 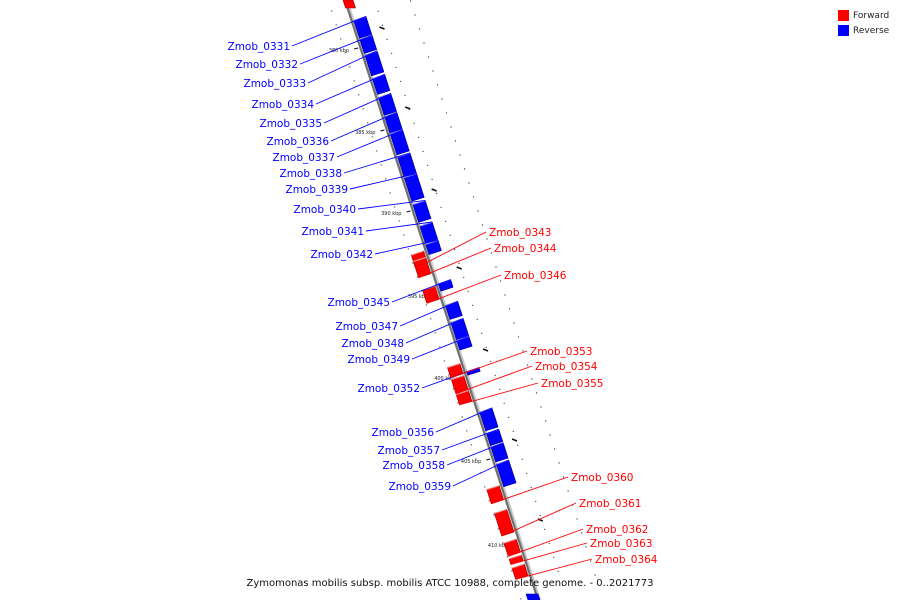 I want to click on gene-label: Zmob_0349, so click(x=379, y=360).